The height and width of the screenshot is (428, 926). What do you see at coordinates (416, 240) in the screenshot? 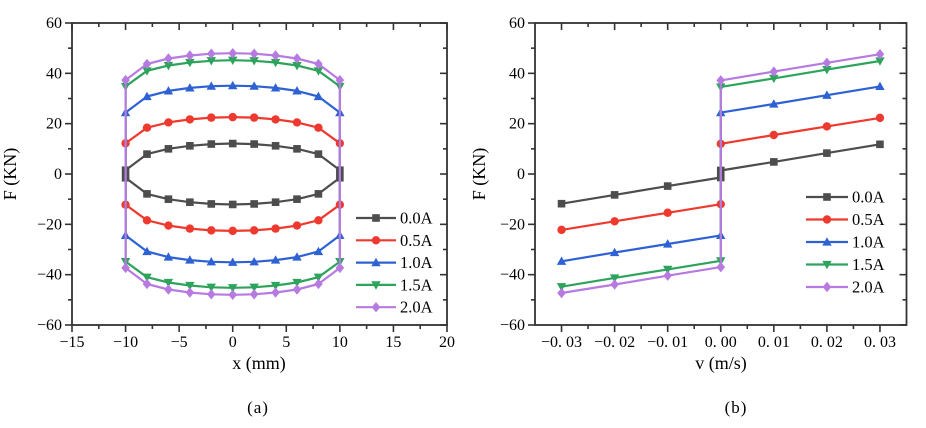
I see `legend-label: 0.5A` at bounding box center [416, 240].